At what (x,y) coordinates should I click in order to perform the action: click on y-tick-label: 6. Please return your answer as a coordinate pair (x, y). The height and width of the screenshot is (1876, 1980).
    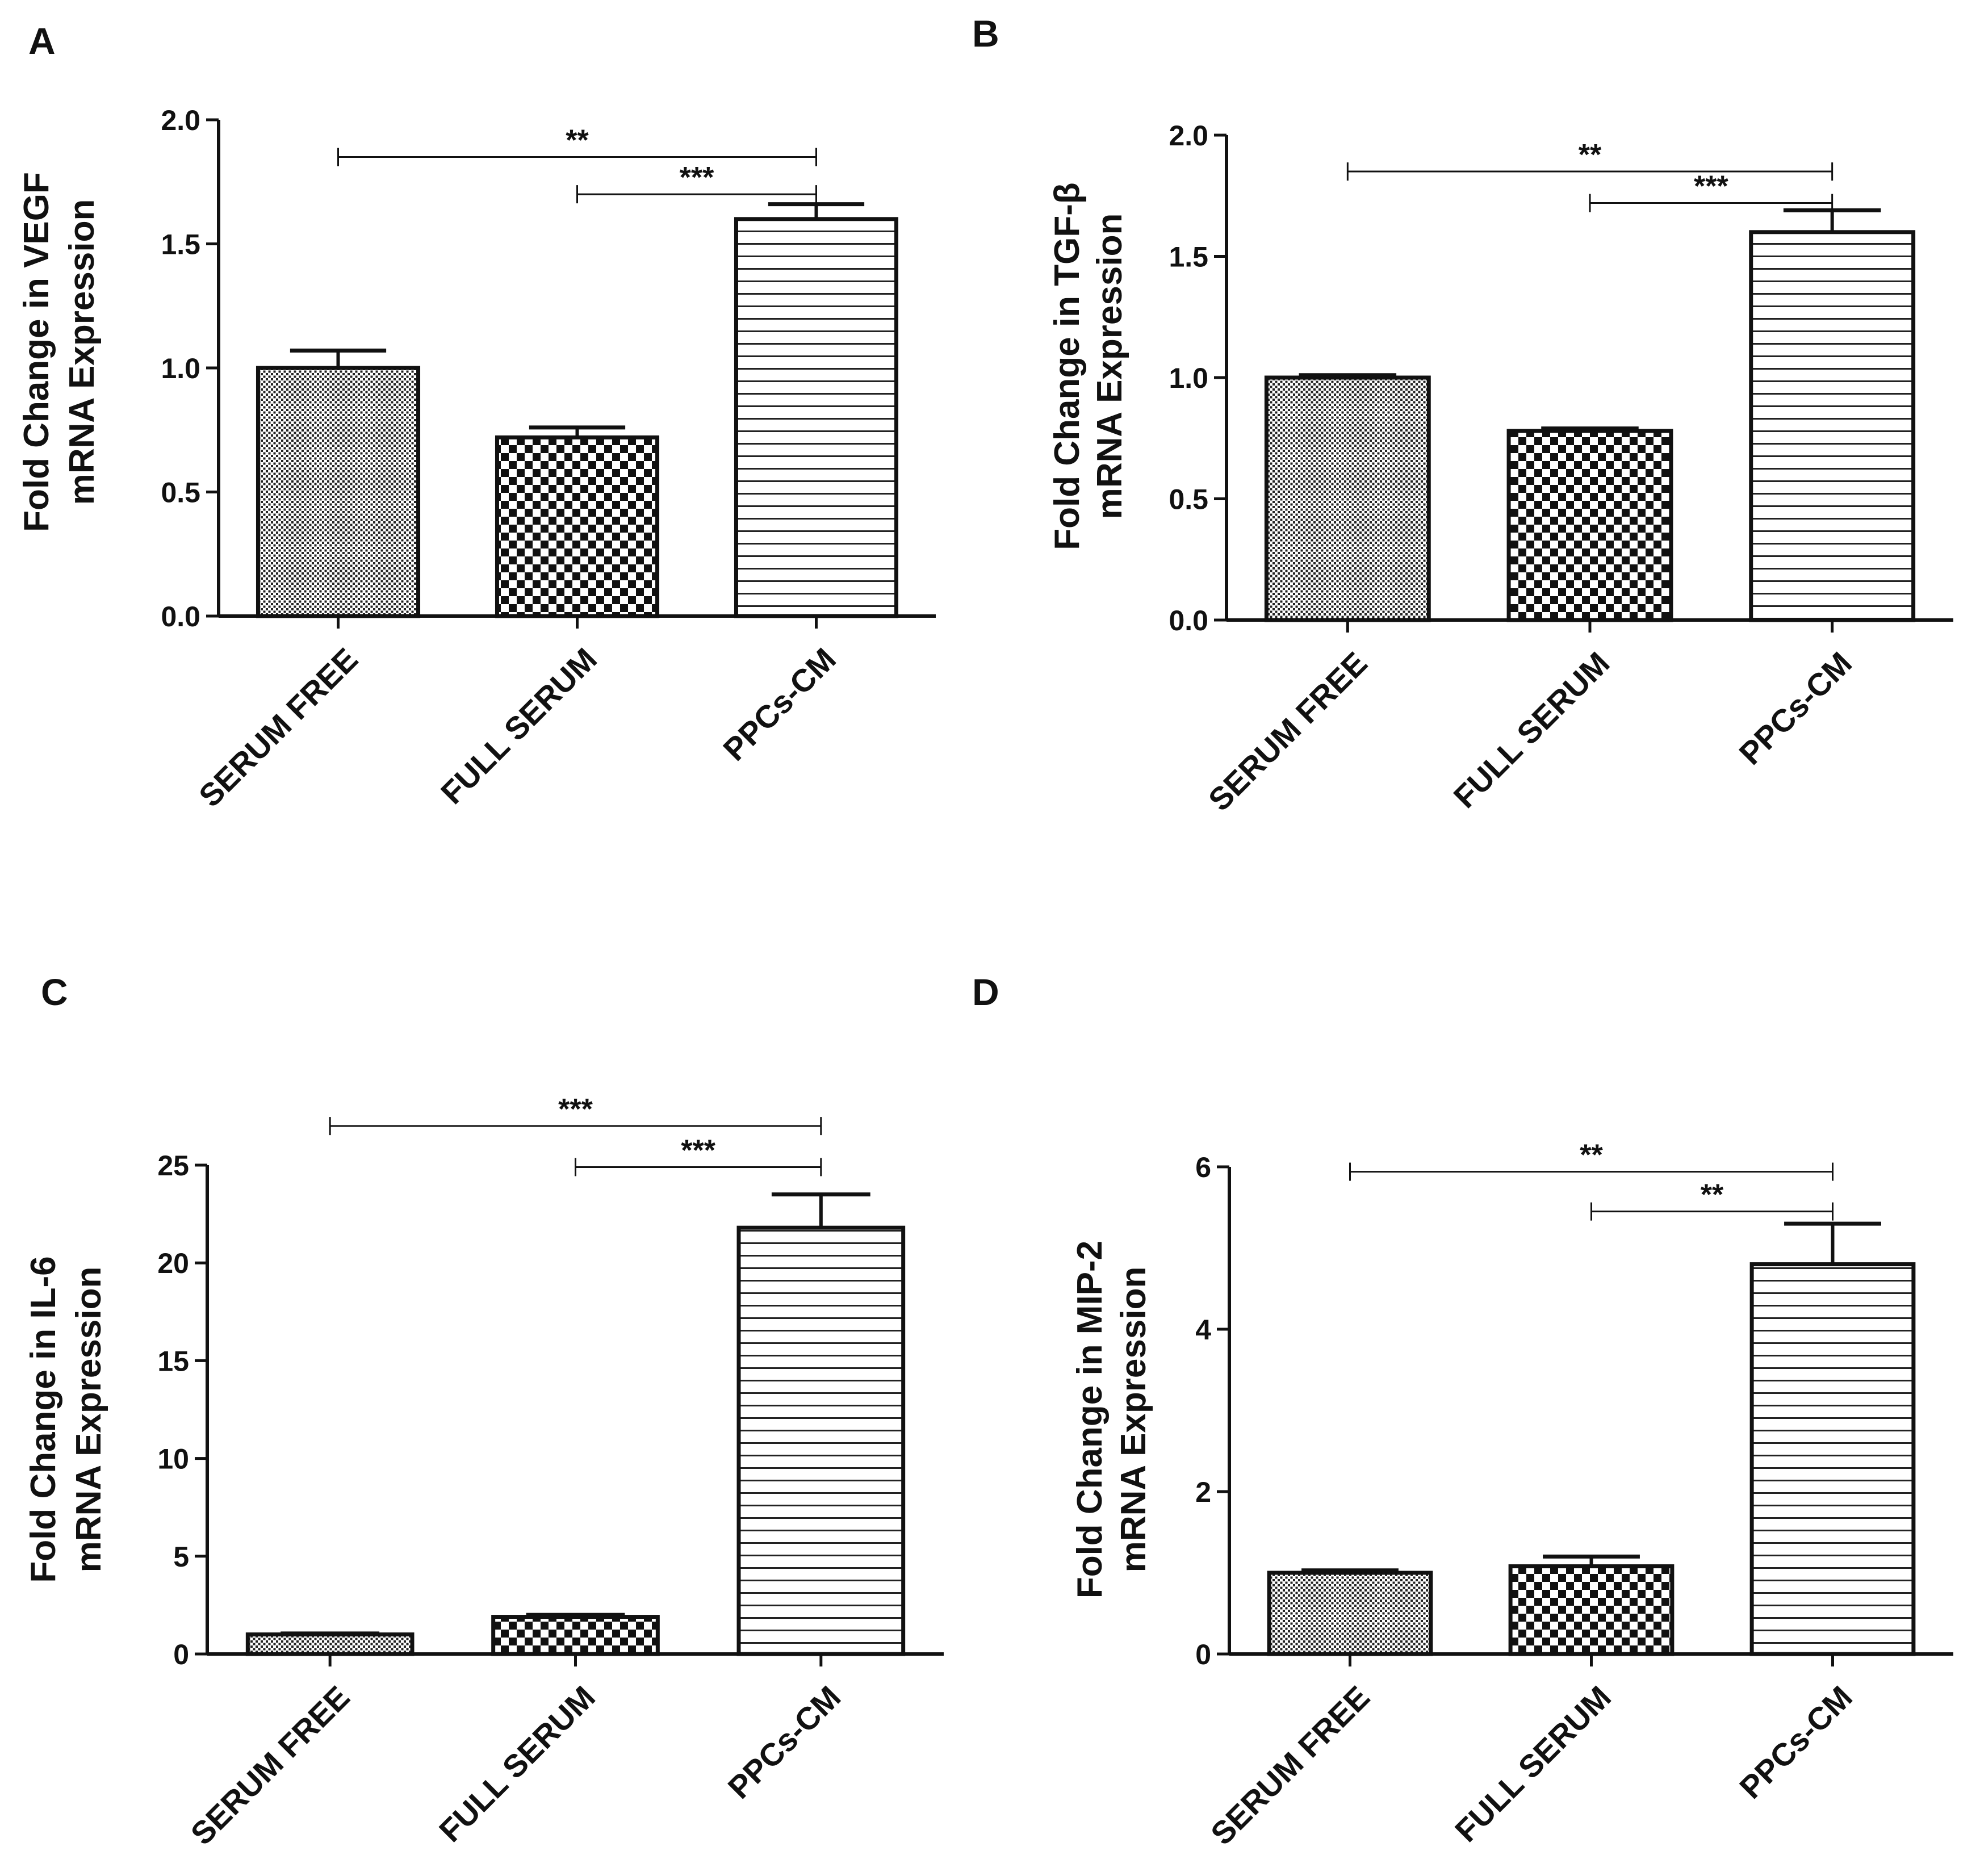
    Looking at the image, I should click on (1203, 1167).